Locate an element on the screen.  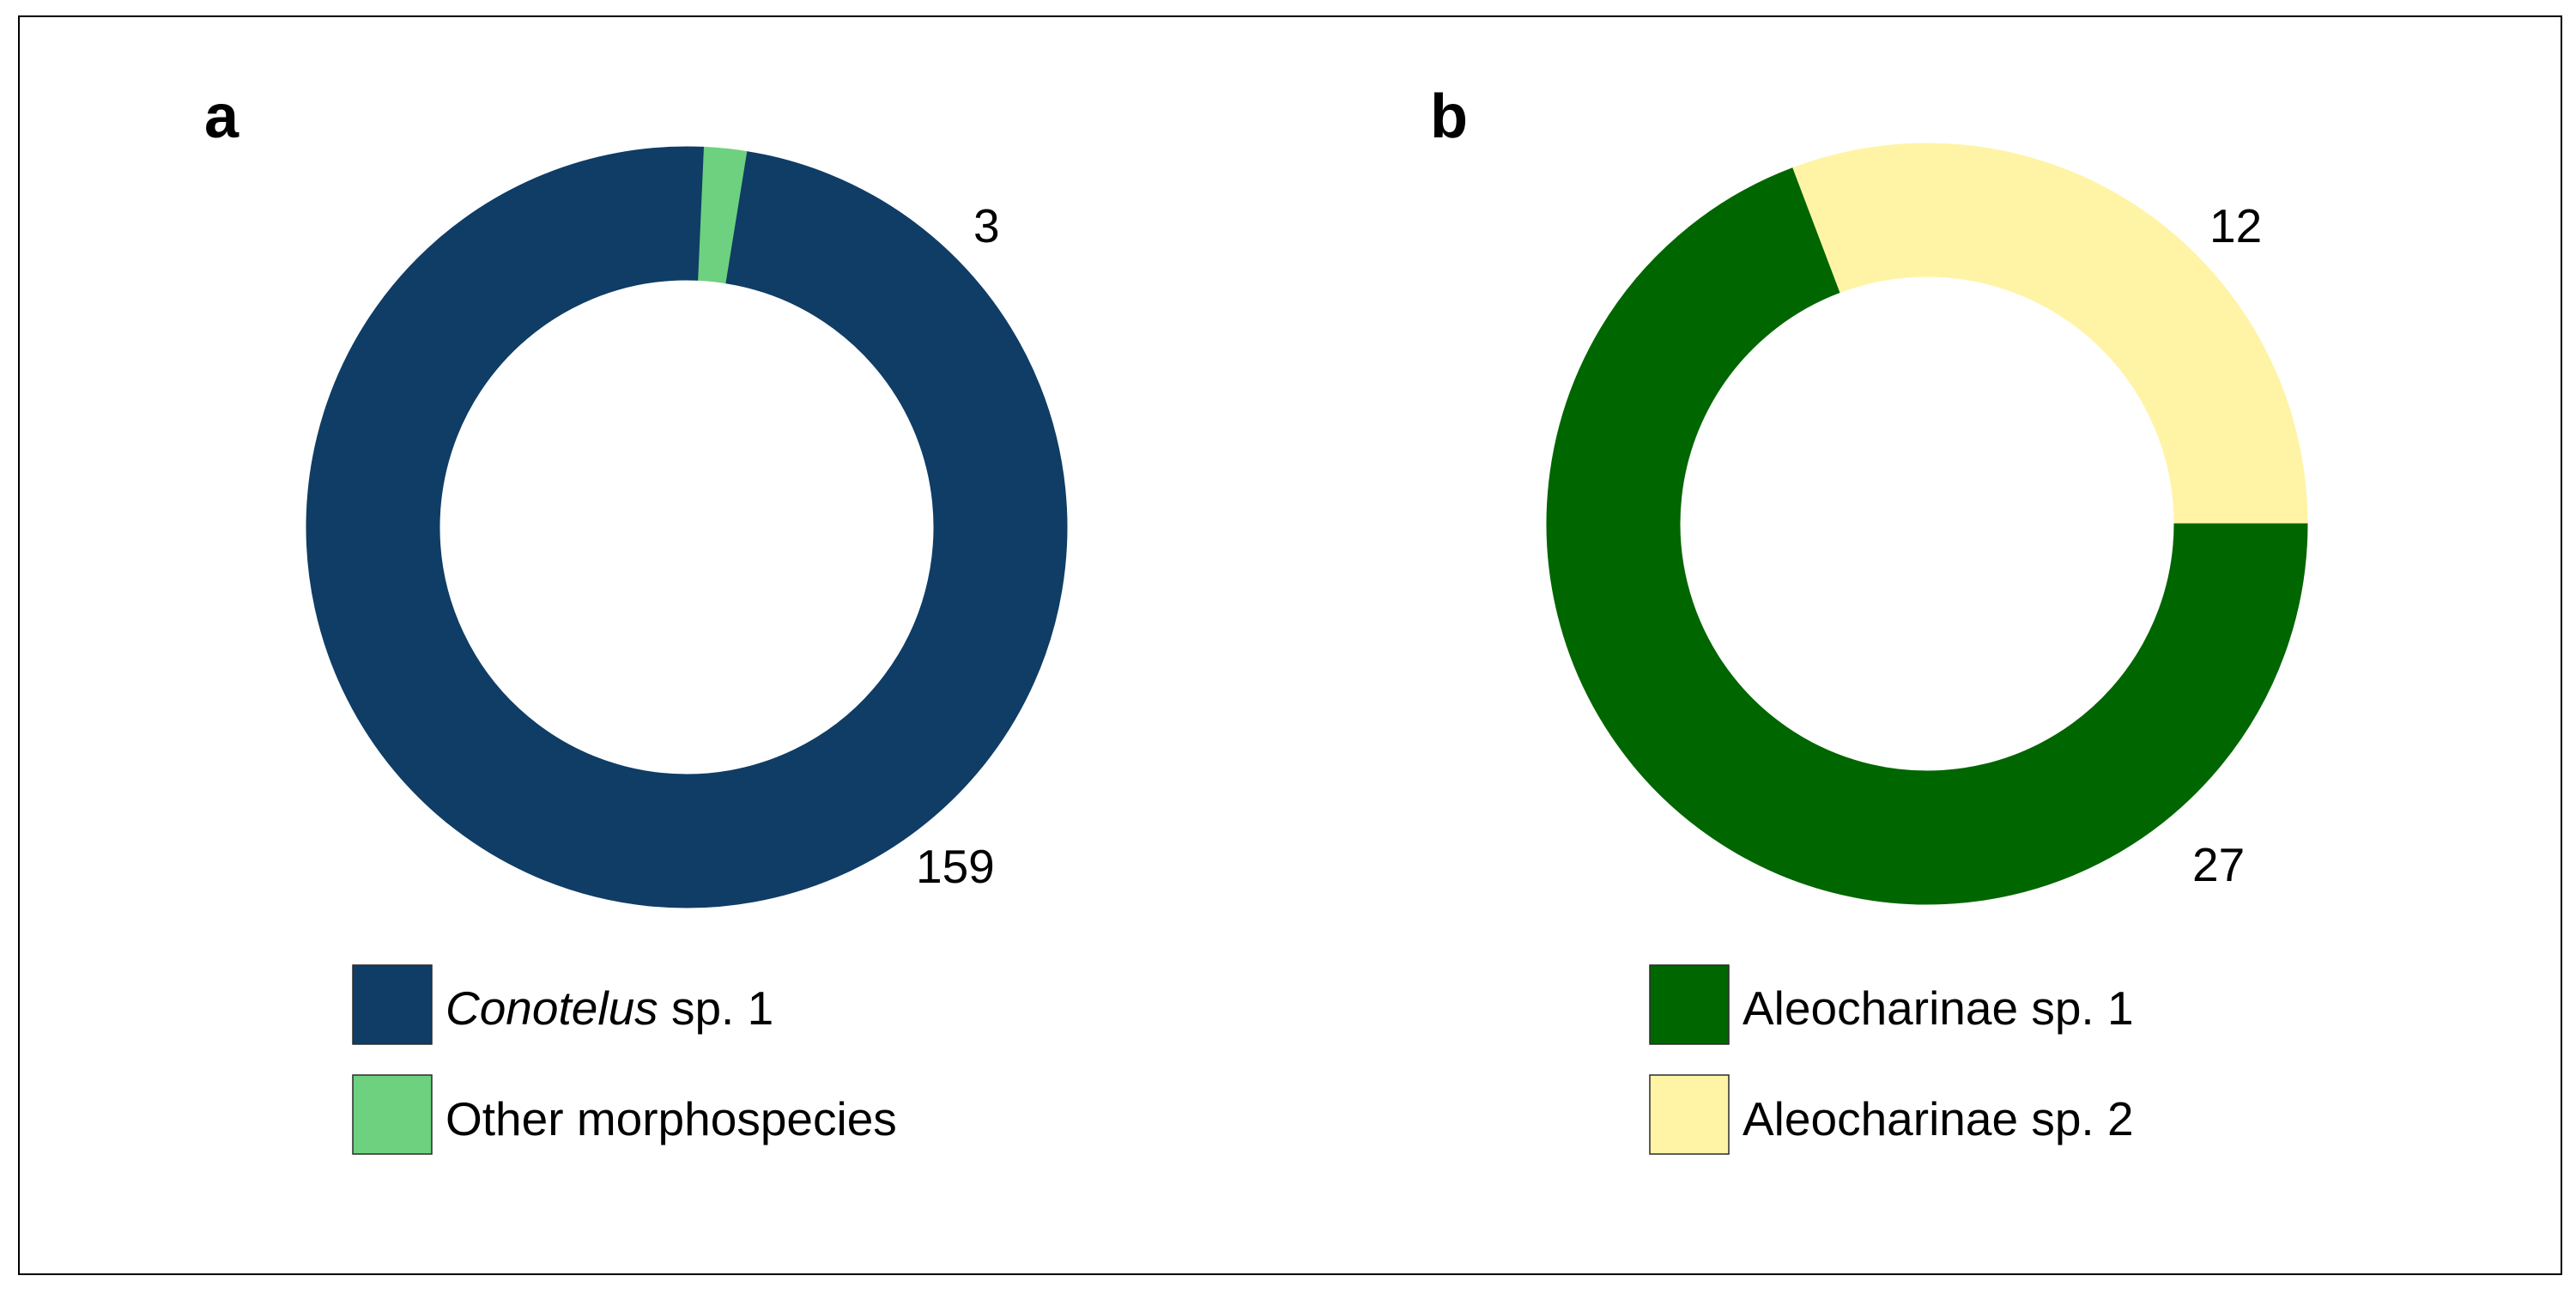
panel-a-label: a is located at coordinates (221, 116).